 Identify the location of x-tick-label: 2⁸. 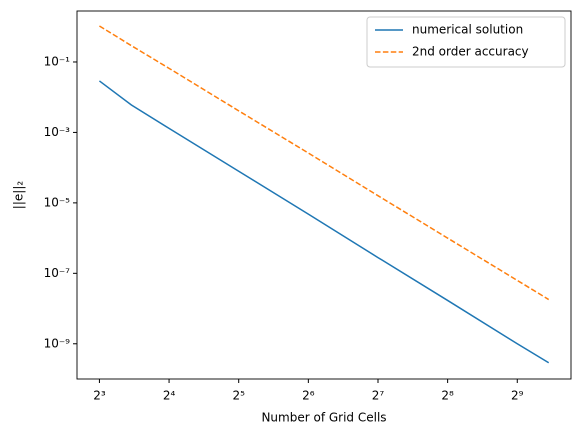
(447, 396).